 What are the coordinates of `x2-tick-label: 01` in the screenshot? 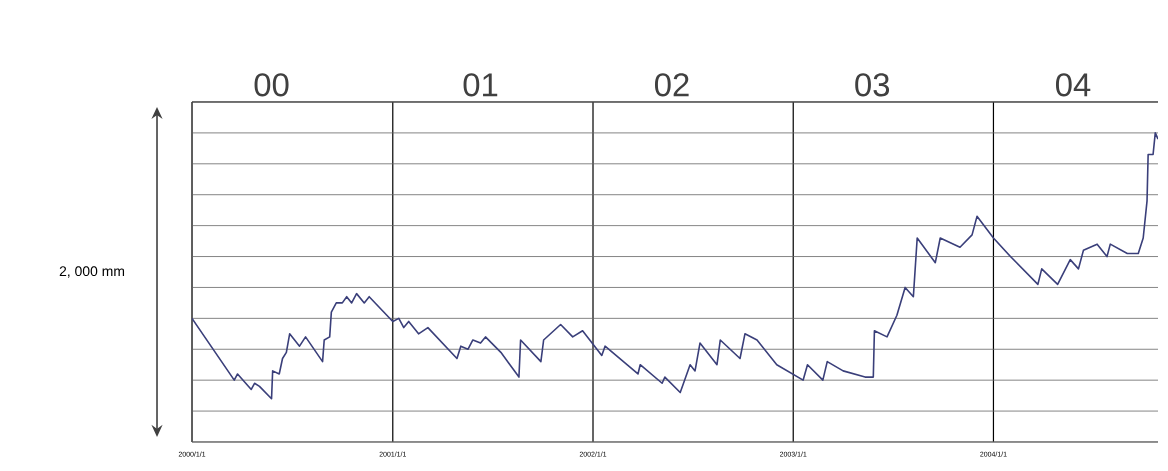 It's located at (480, 85).